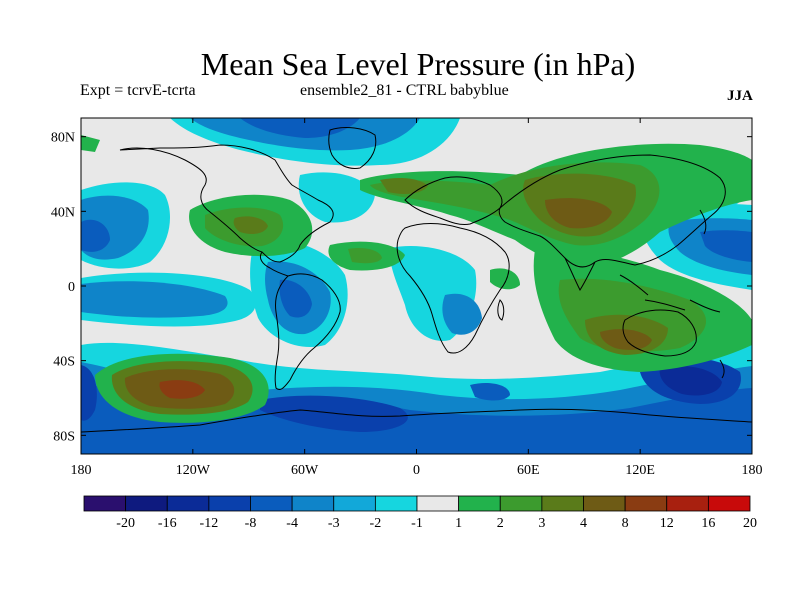  Describe the element at coordinates (541, 523) in the screenshot. I see `colorbar-label: 3` at that location.